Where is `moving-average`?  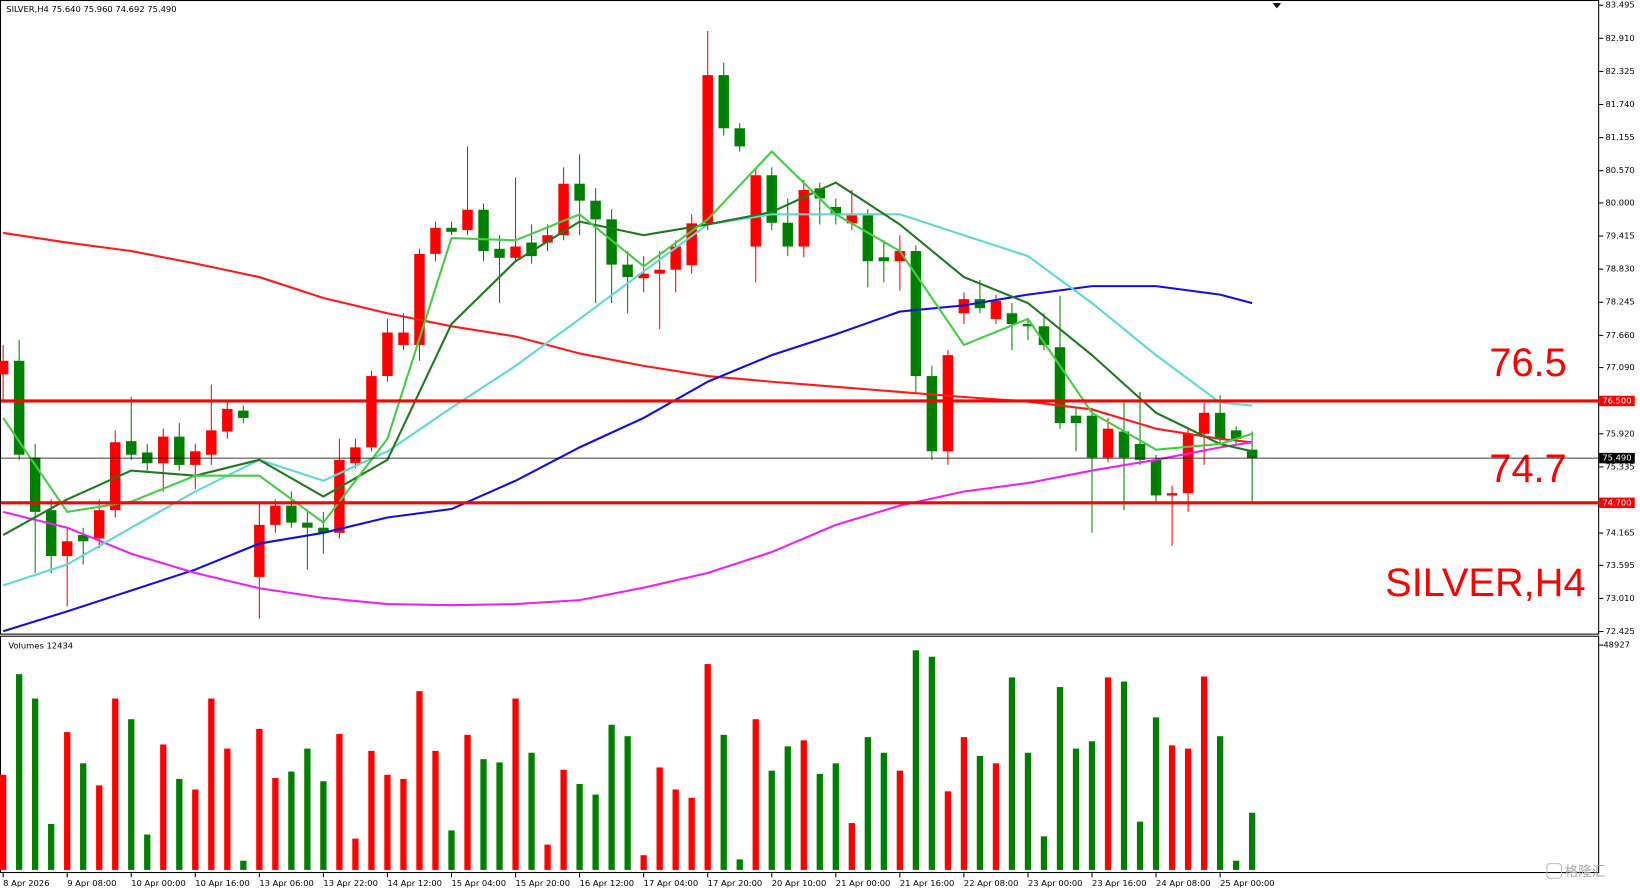 moving-average is located at coordinates (627, 524).